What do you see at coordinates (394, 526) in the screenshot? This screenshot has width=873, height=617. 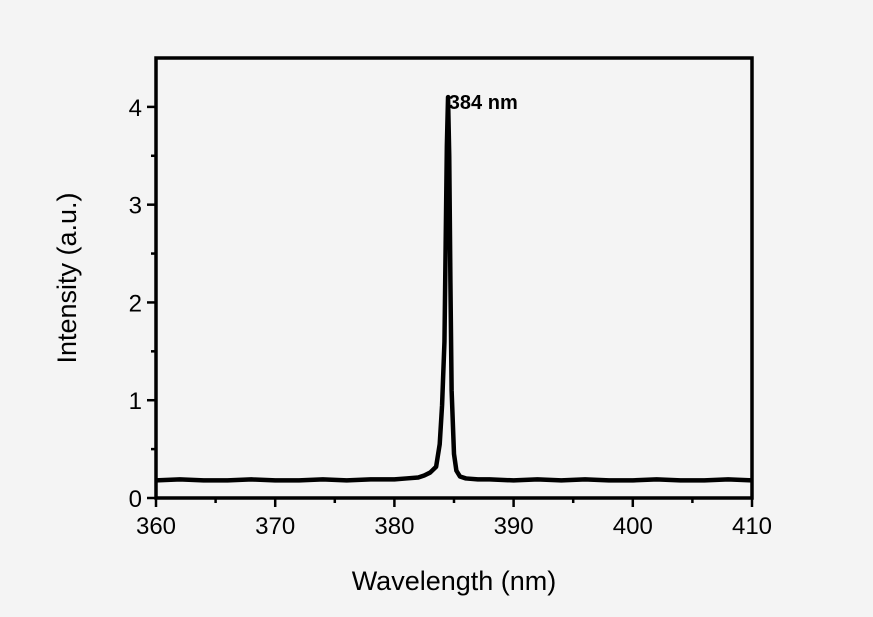 I see `x-tick-label: 380` at bounding box center [394, 526].